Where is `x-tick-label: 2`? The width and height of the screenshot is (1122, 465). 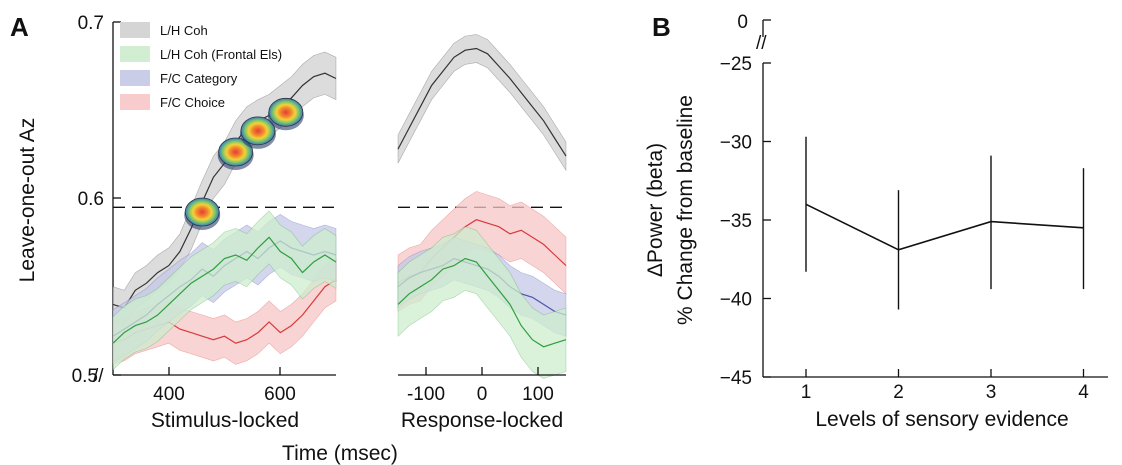 x-tick-label: 2 is located at coordinates (898, 392).